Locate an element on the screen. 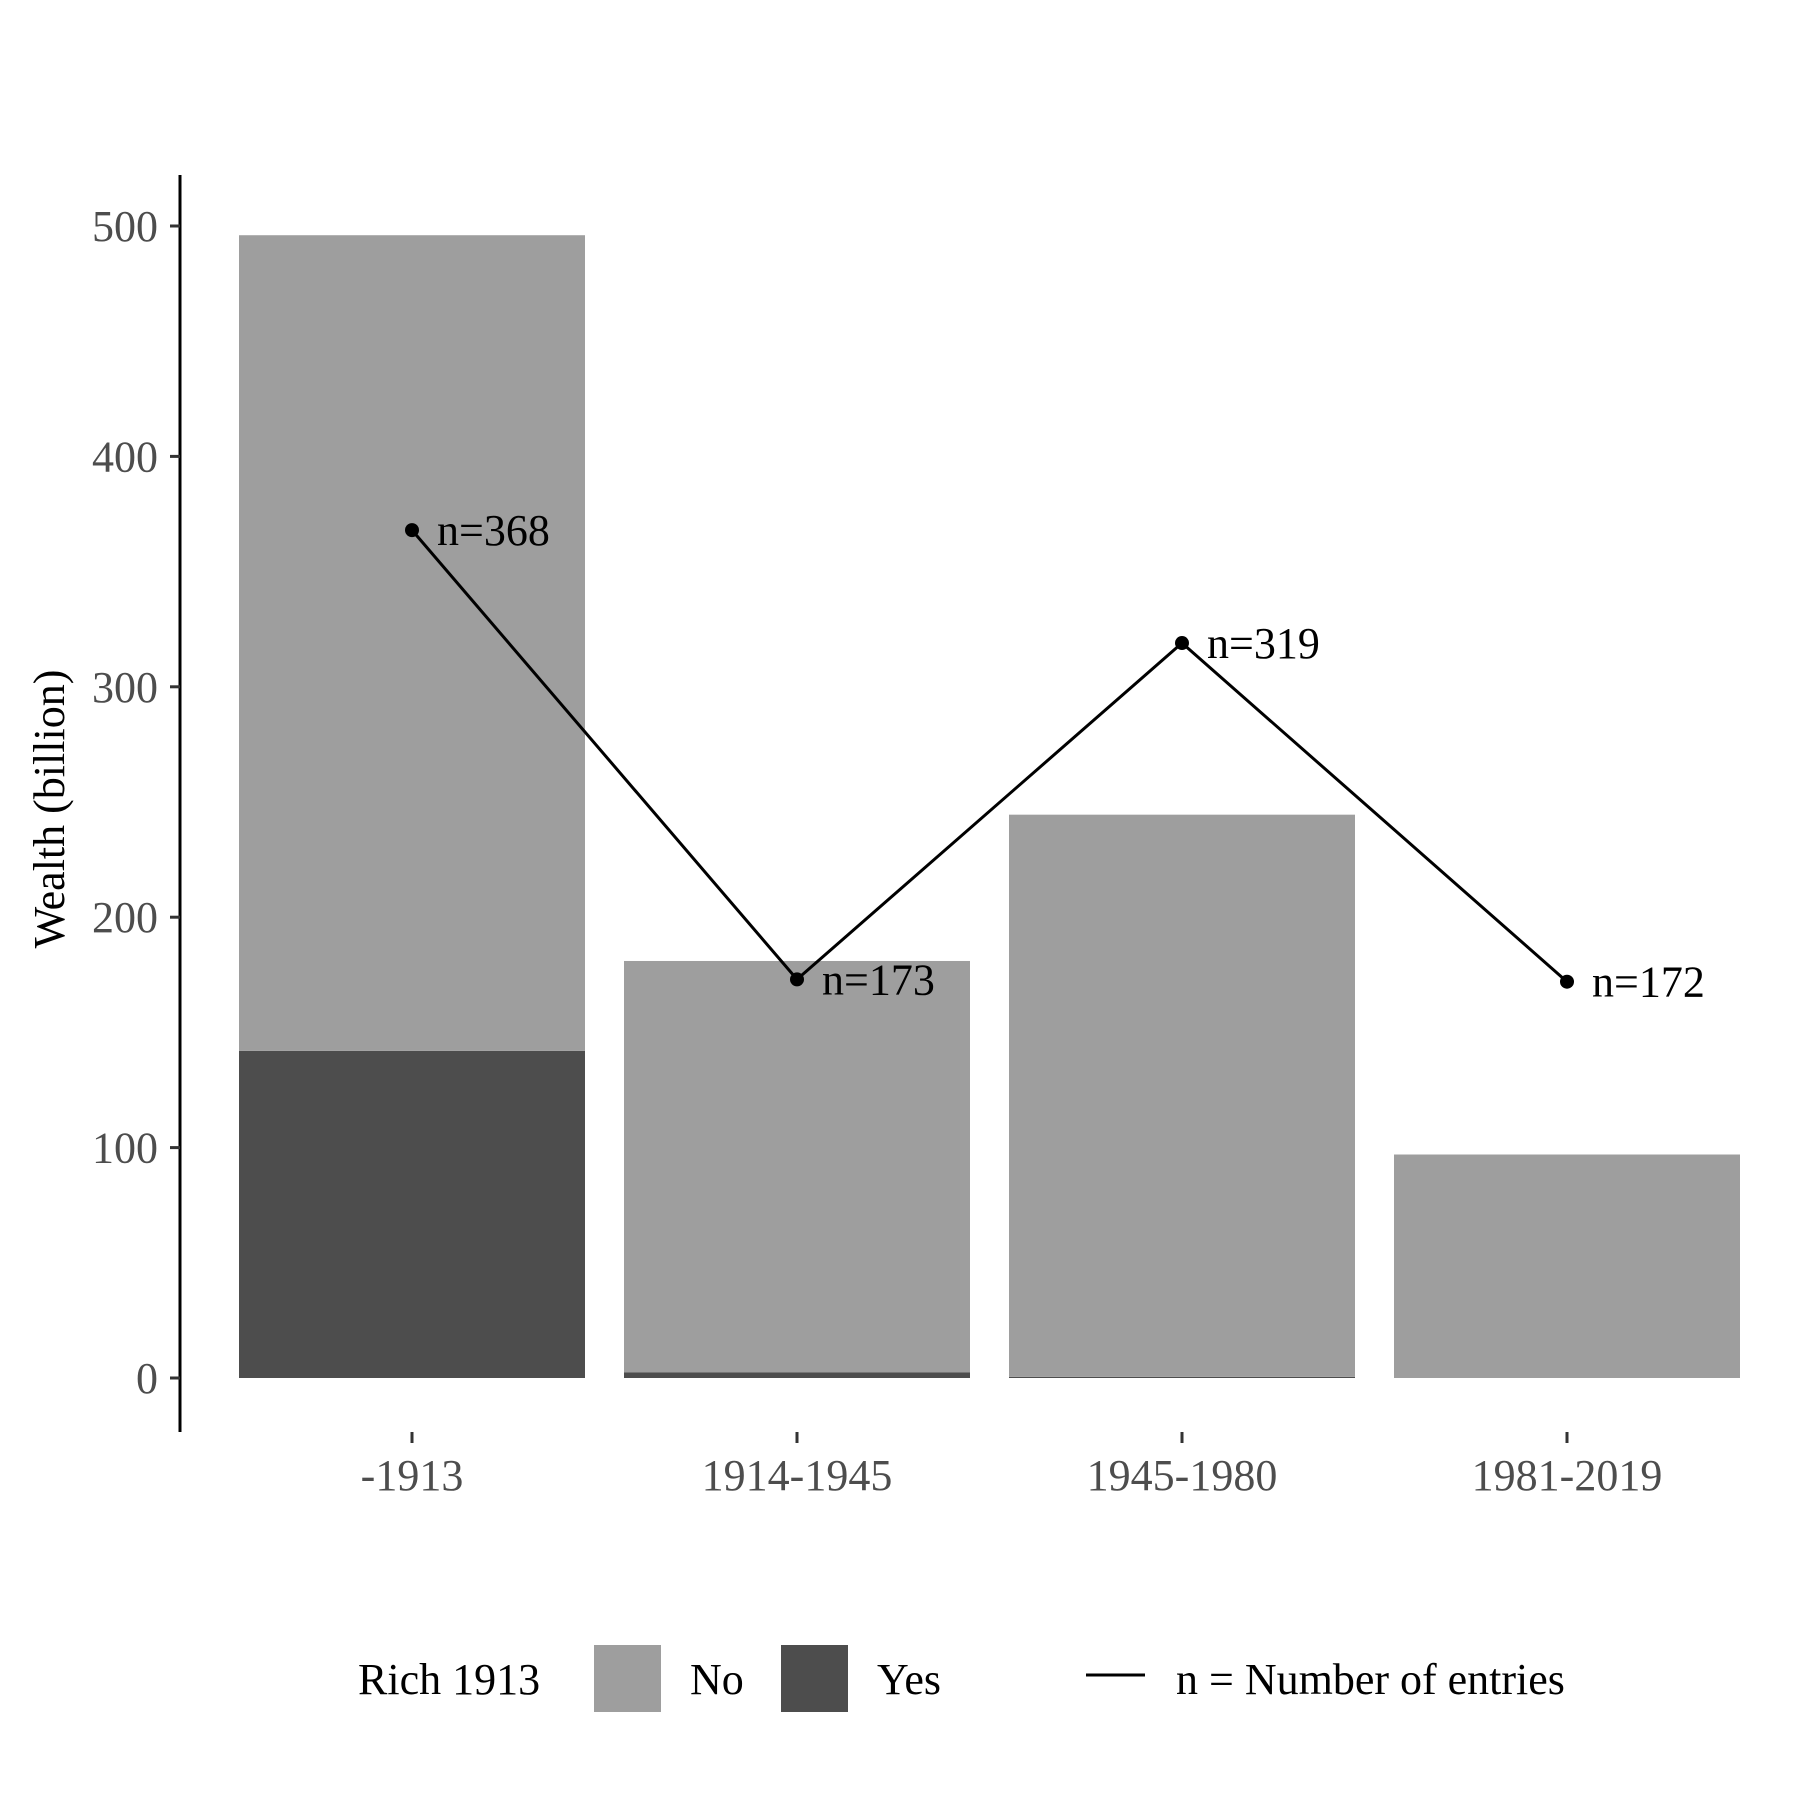  entries-label-1: n=368 is located at coordinates (493, 530).